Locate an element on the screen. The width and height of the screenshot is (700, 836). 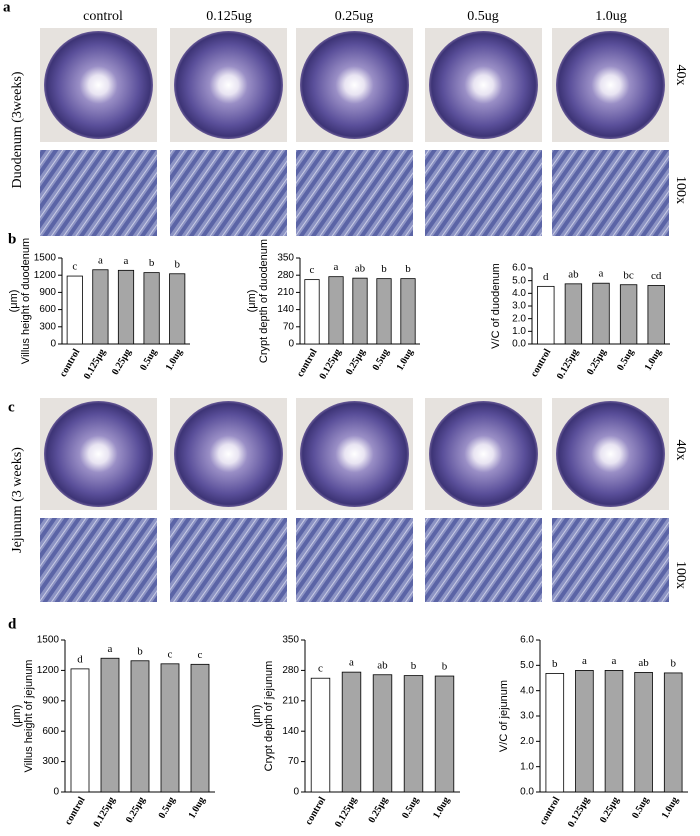
magnification: 40x is located at coordinates (680, 450).